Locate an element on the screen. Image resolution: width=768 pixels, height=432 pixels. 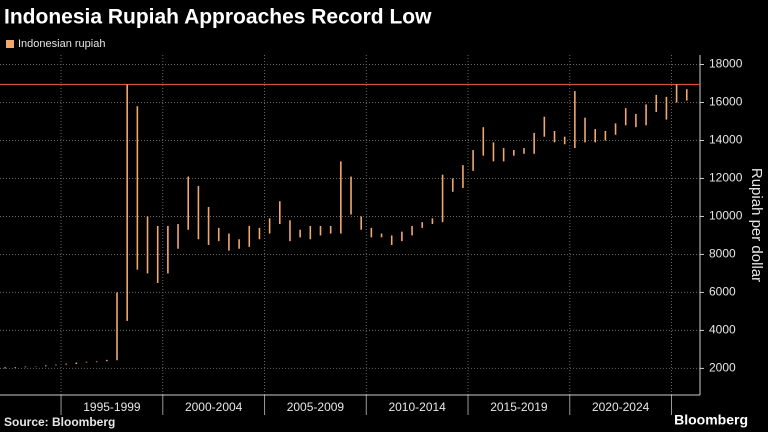
y-tick-label: 12000 is located at coordinates (726, 178).